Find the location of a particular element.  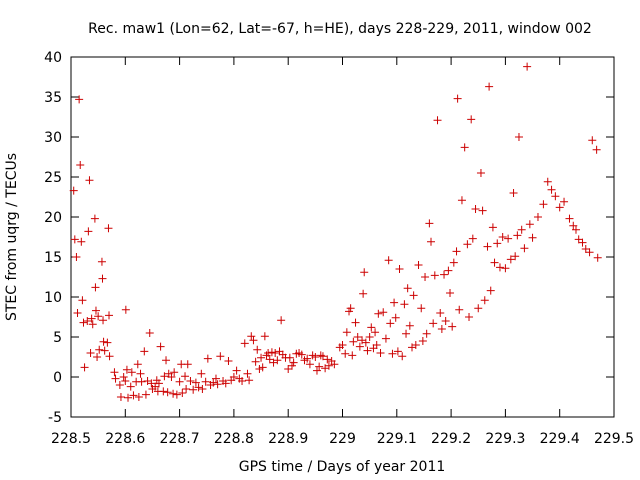

y-tick-label: 40 is located at coordinates (53, 58).